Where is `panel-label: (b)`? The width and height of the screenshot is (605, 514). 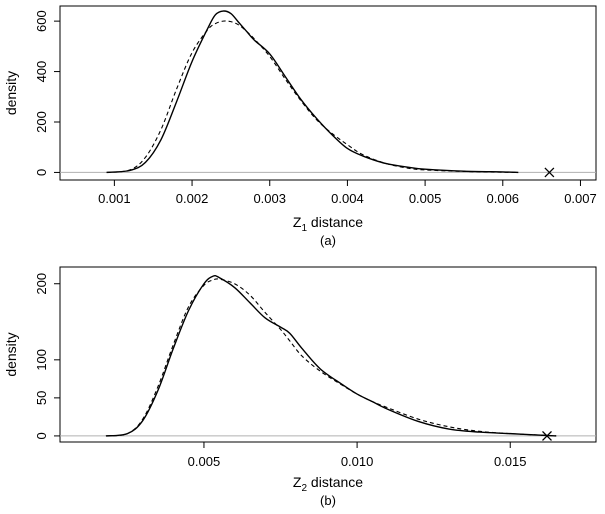 panel-label: (b) is located at coordinates (328, 500).